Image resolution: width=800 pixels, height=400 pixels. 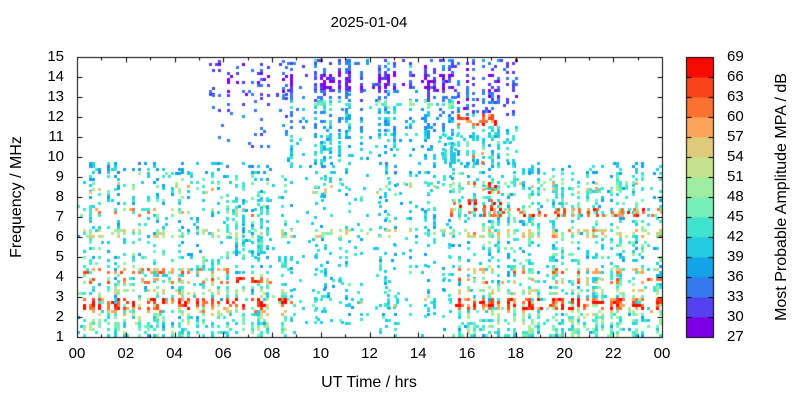 What do you see at coordinates (735, 176) in the screenshot?
I see `colorbar-tick-label: 51` at bounding box center [735, 176].